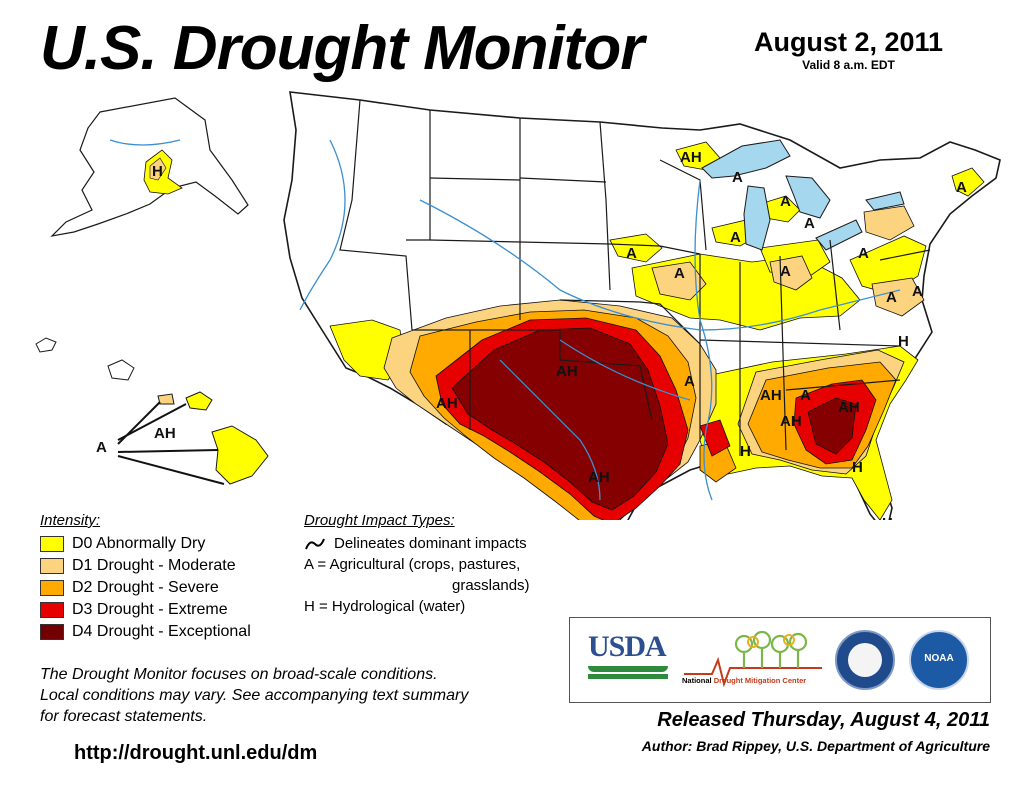  What do you see at coordinates (342, 48) in the screenshot?
I see `page-title: U.S. Drought Monitor` at bounding box center [342, 48].